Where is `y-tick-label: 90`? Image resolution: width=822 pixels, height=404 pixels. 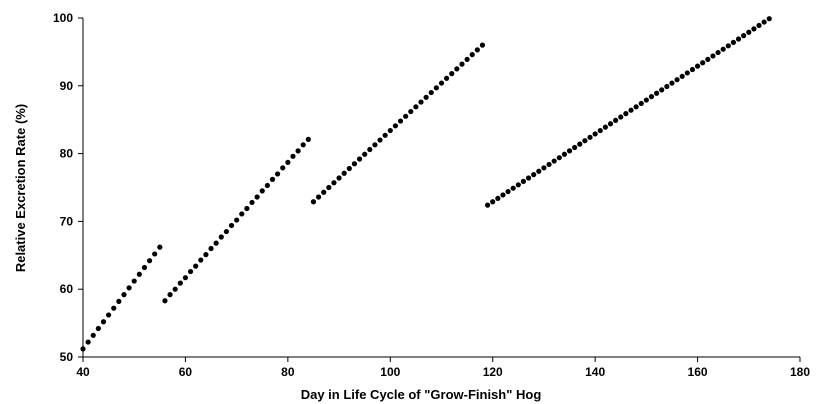 y-tick-label: 90 is located at coordinates (67, 86).